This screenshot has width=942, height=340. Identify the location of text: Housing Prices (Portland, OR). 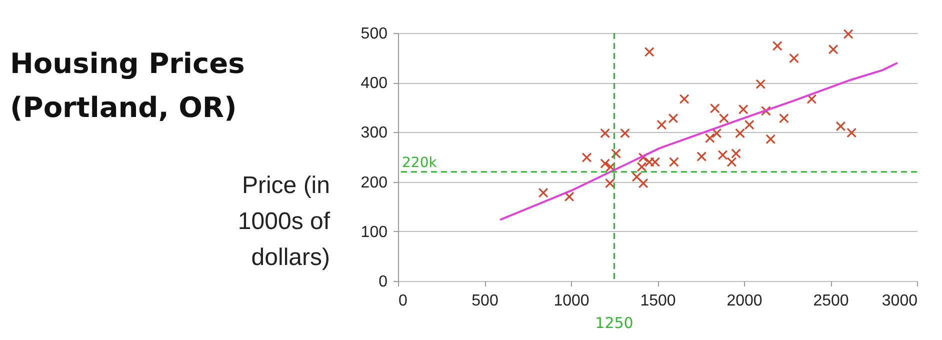
(128, 86).